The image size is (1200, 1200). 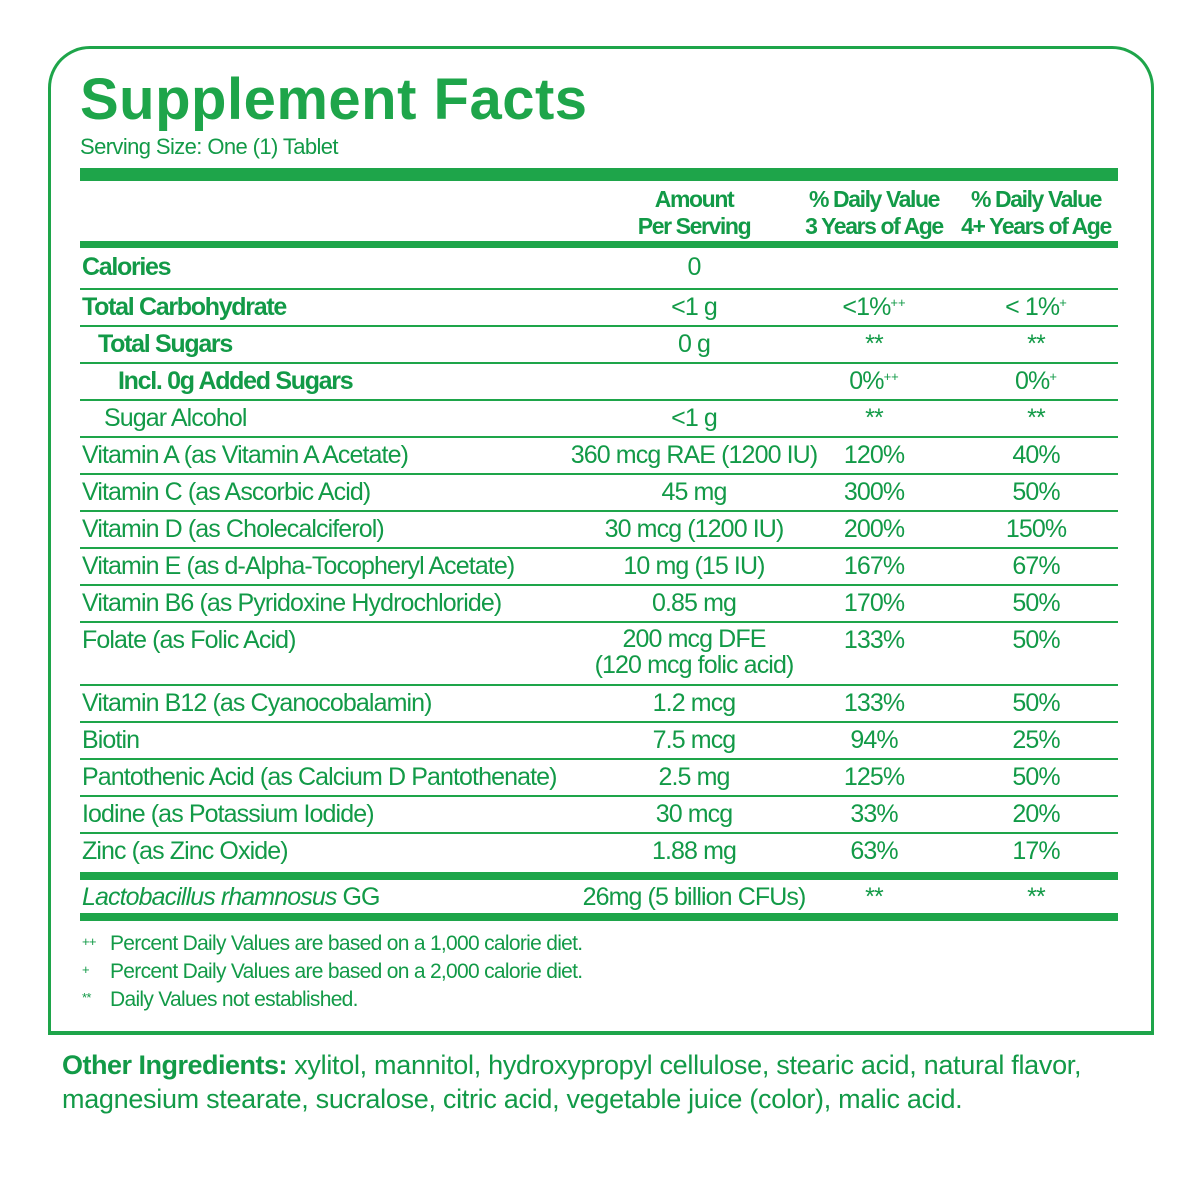 I want to click on probiotic-dv4: **, so click(x=1036, y=897).